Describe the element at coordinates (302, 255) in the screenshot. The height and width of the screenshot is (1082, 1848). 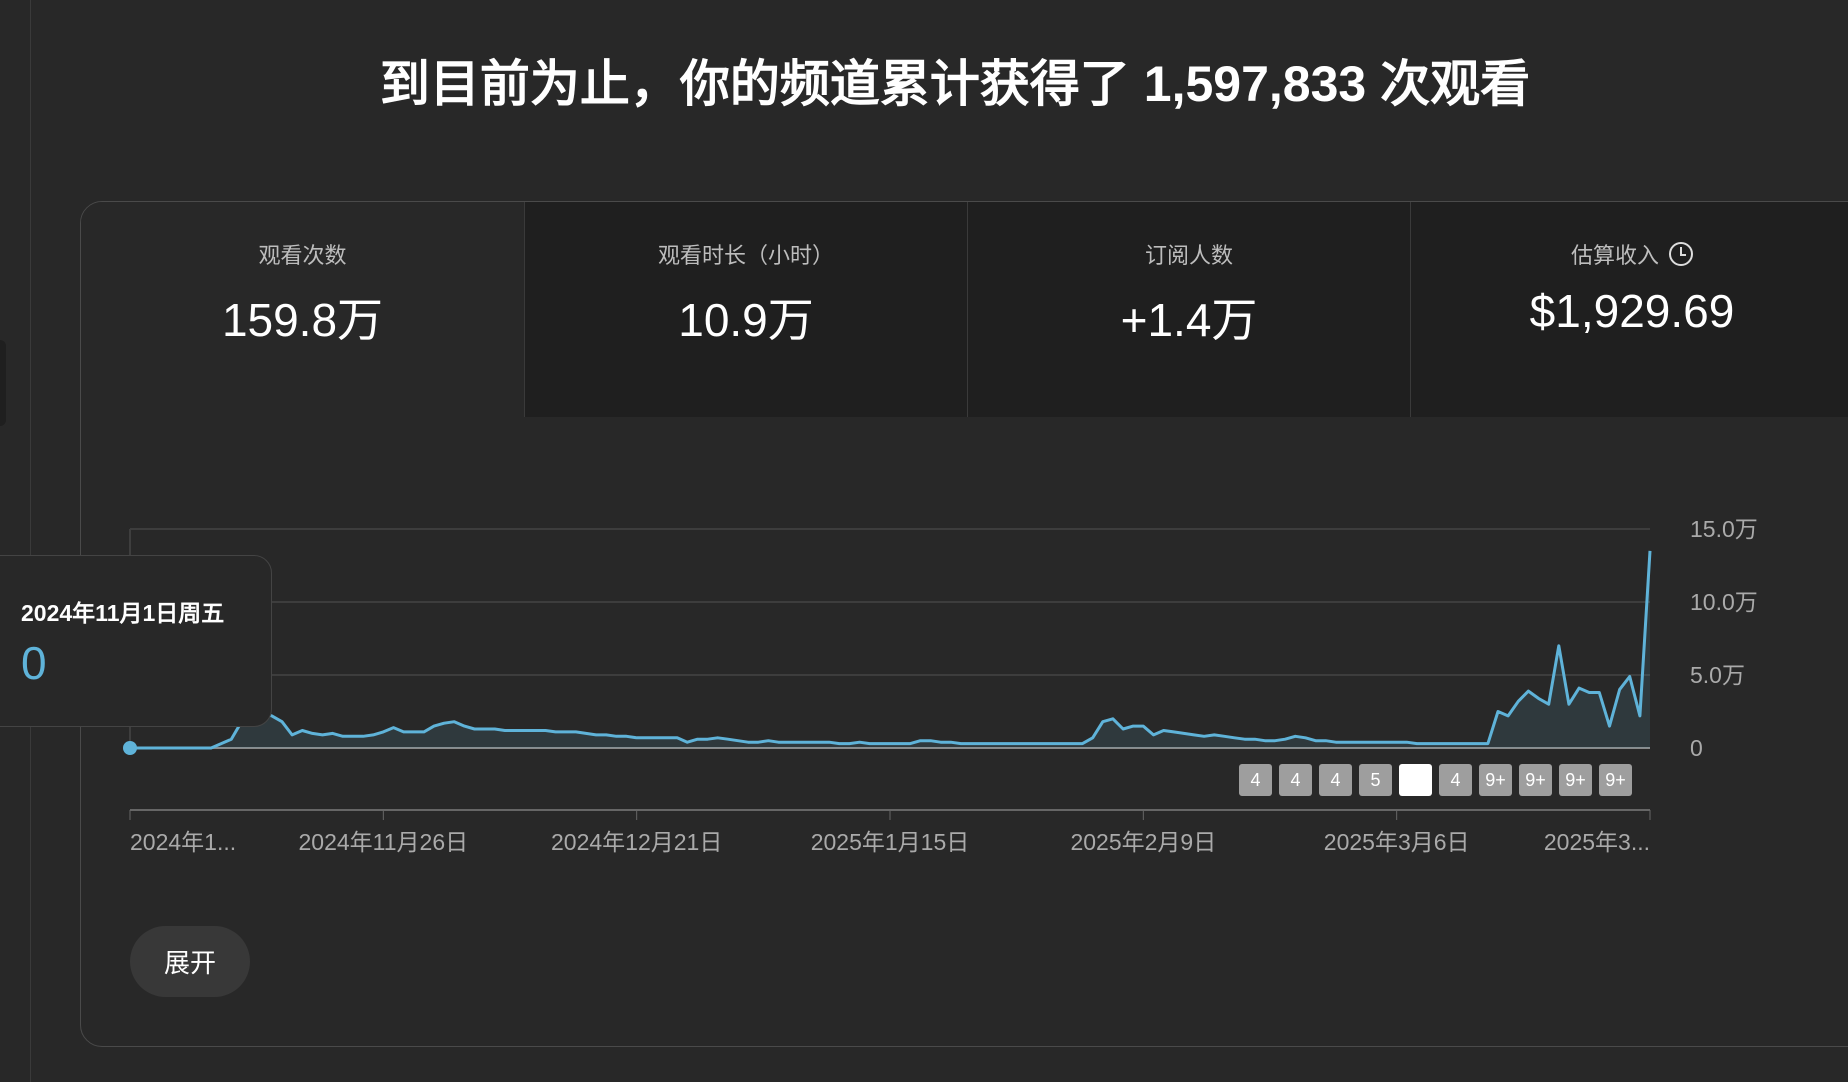
I see `metric-label: 观看次数` at that location.